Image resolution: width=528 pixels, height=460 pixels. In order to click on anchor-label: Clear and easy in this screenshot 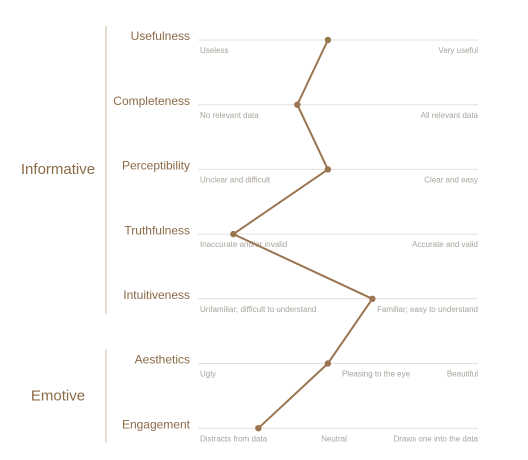, I will do `click(451, 180)`.